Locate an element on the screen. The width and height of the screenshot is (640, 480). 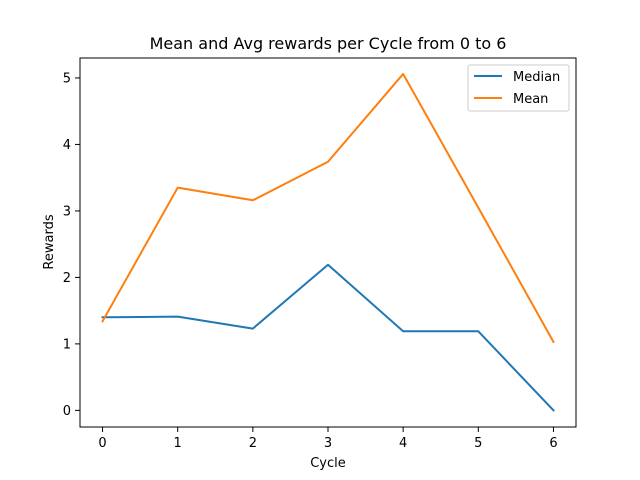
legend-label-median: Median is located at coordinates (536, 77).